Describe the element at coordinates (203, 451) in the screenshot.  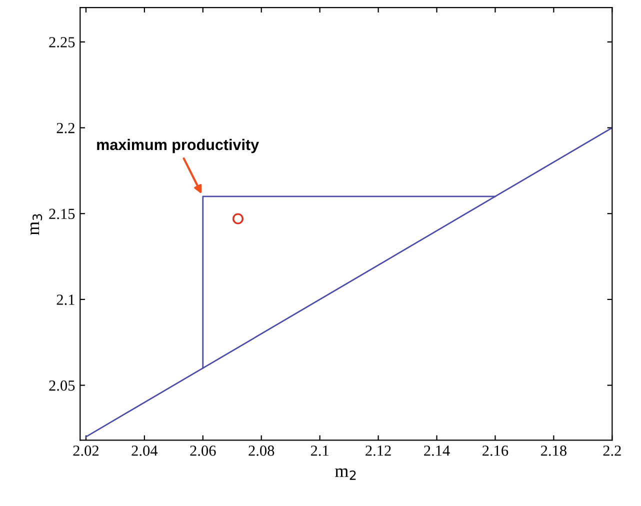
I see `x-tick-label: 2.06` at that location.